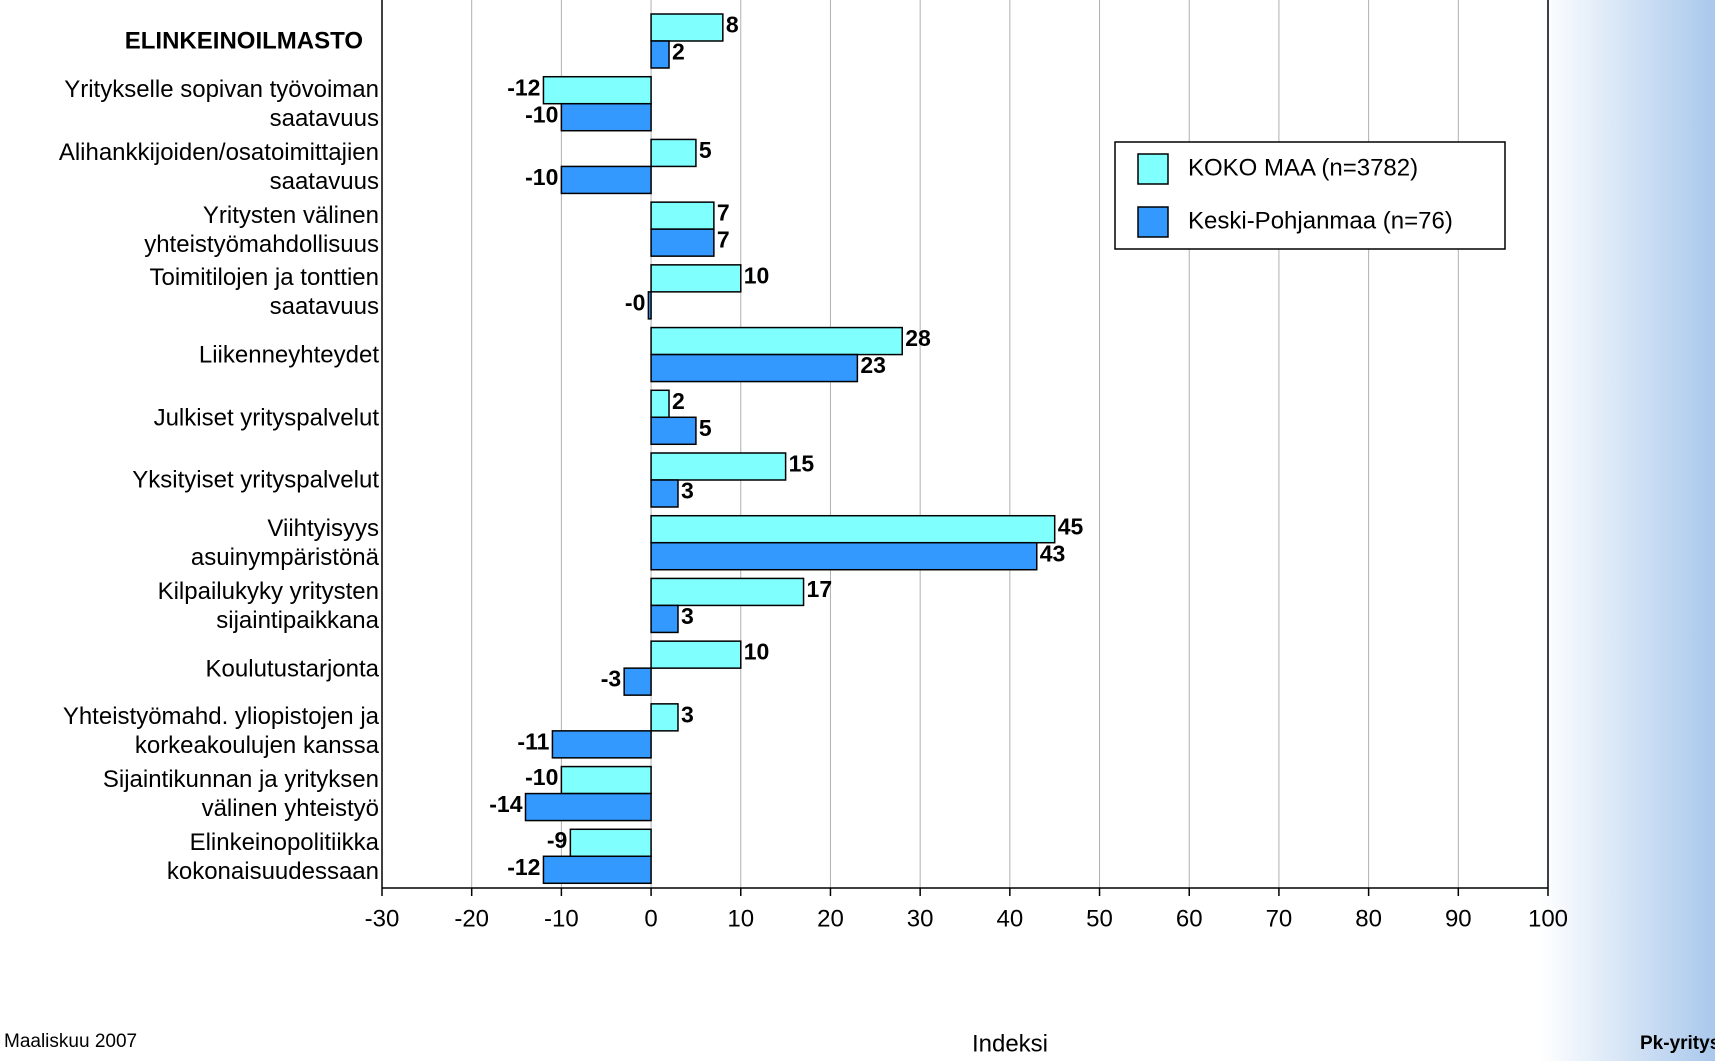 The height and width of the screenshot is (1061, 1715). What do you see at coordinates (873, 365) in the screenshot?
I see `data-label: 23` at bounding box center [873, 365].